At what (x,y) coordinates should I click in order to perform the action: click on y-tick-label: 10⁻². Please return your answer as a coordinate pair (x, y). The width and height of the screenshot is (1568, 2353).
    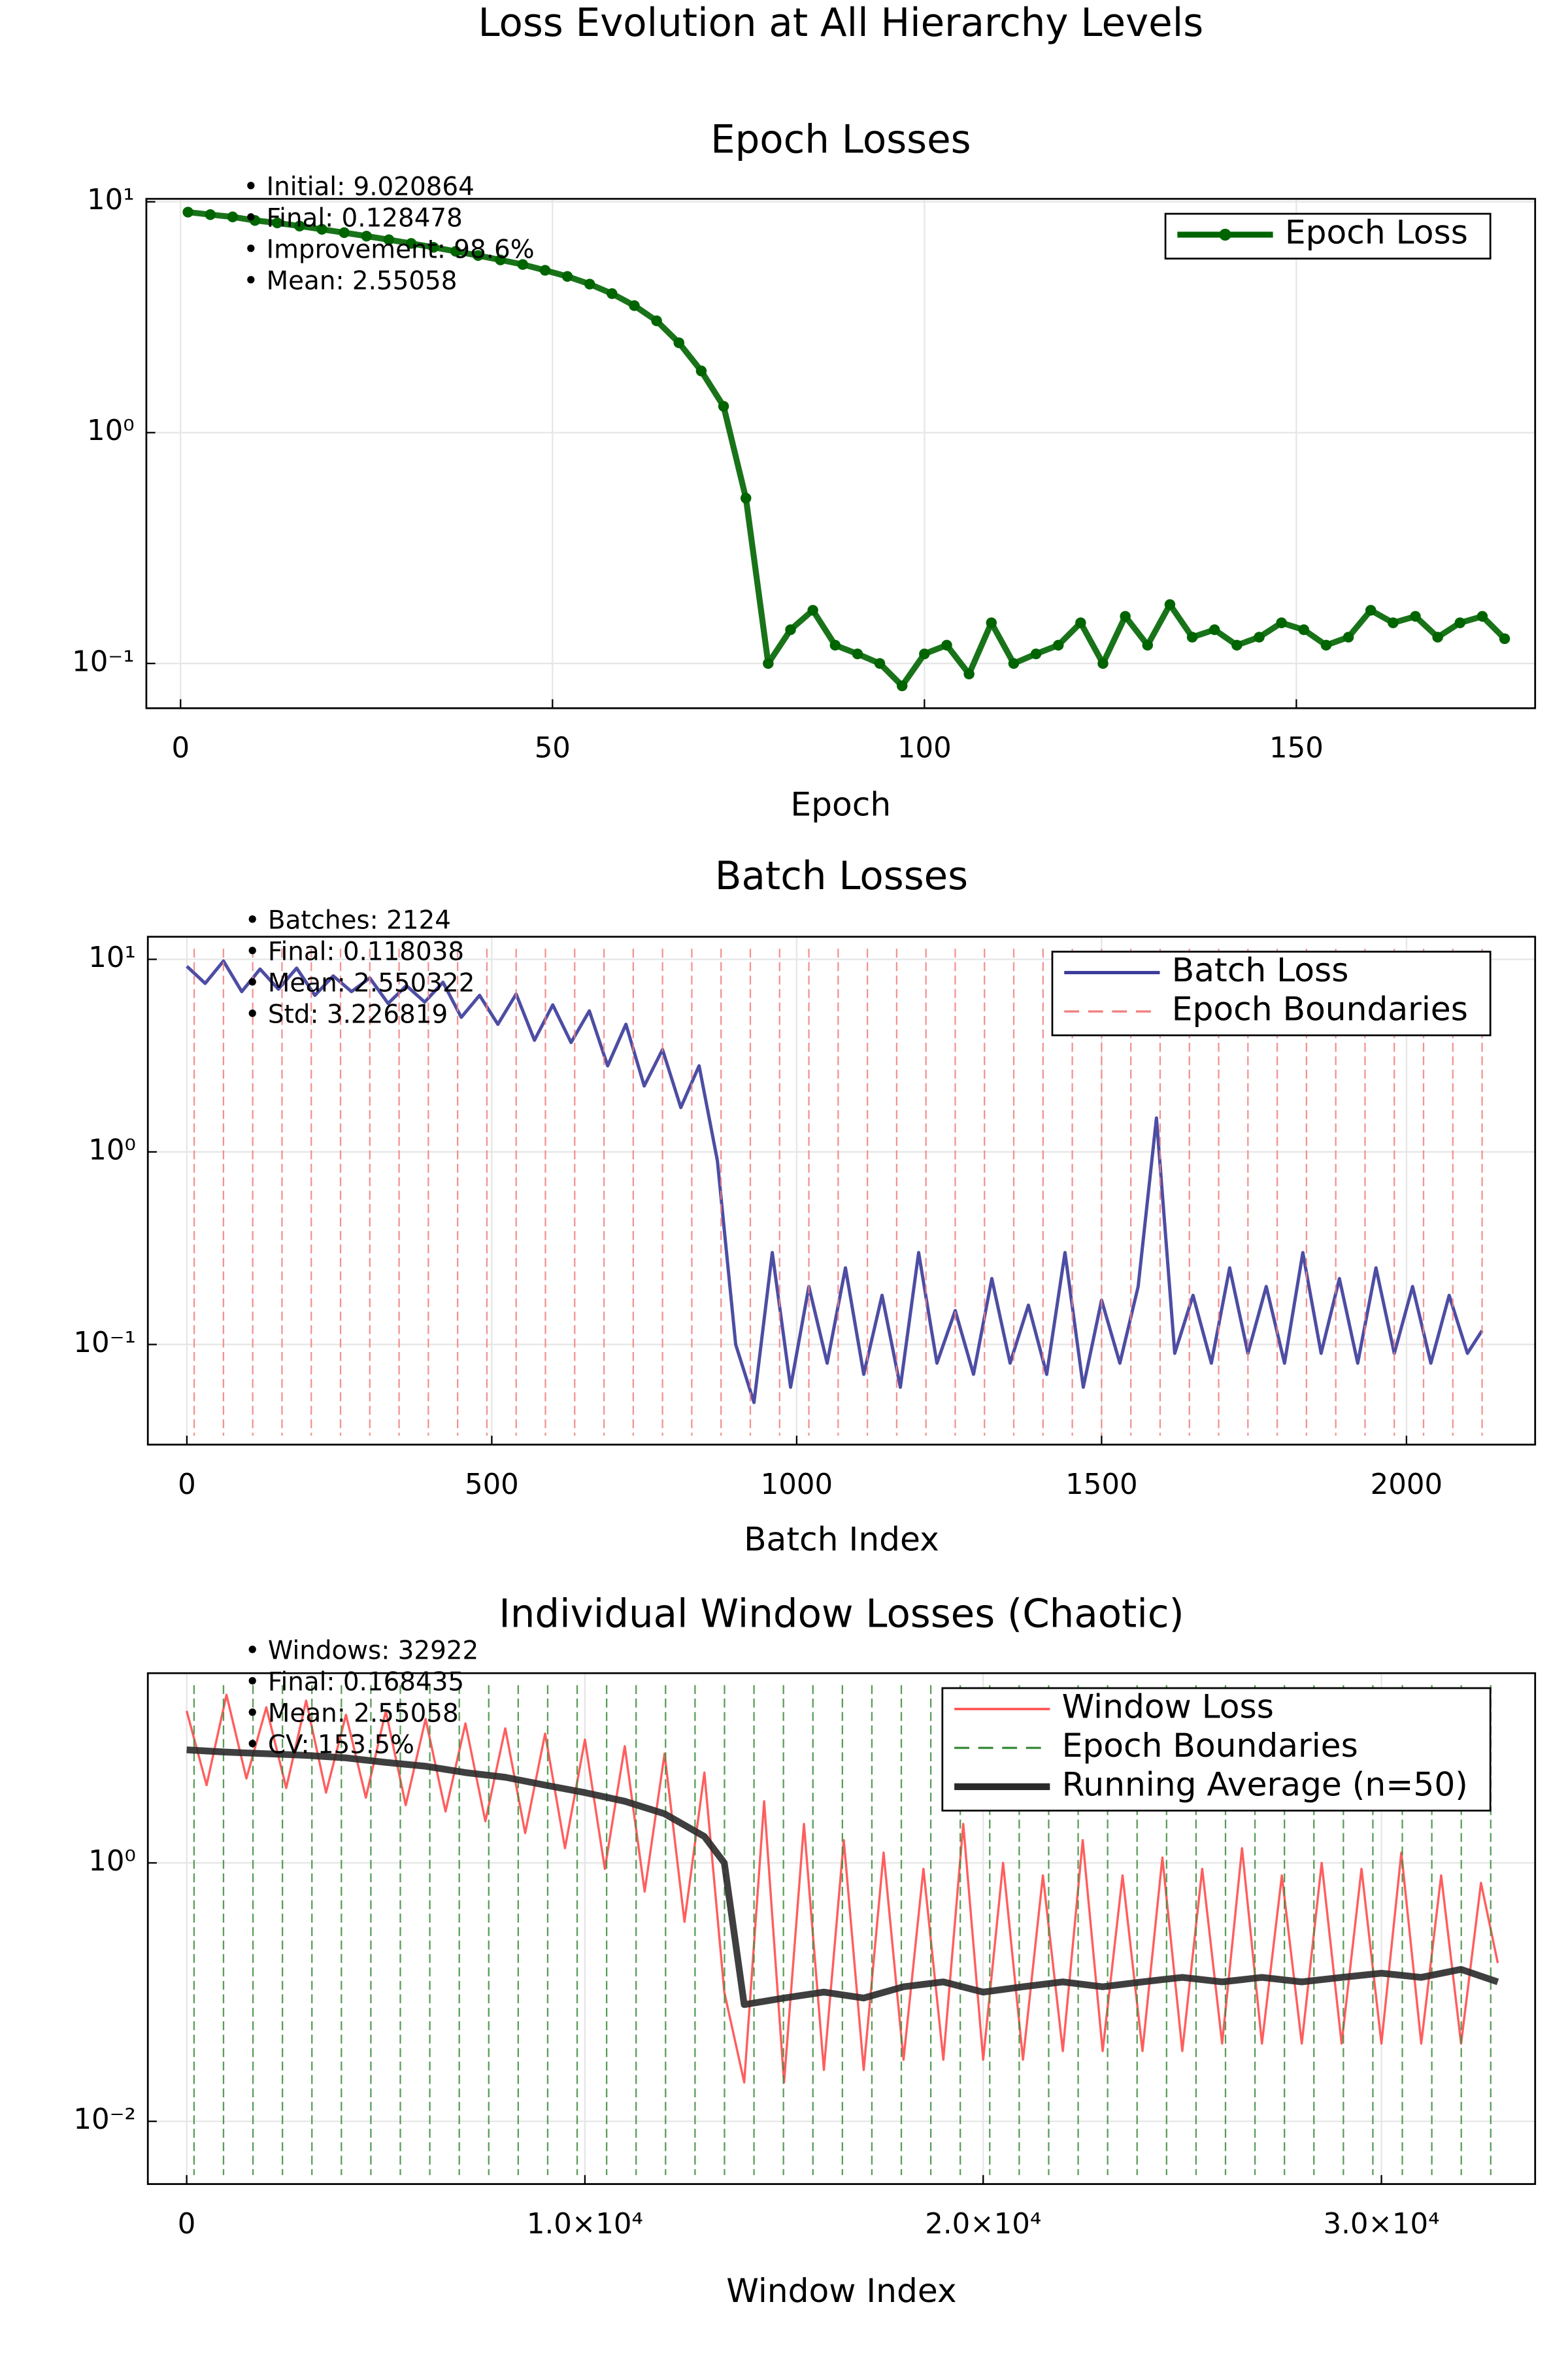
    Looking at the image, I should click on (104, 2119).